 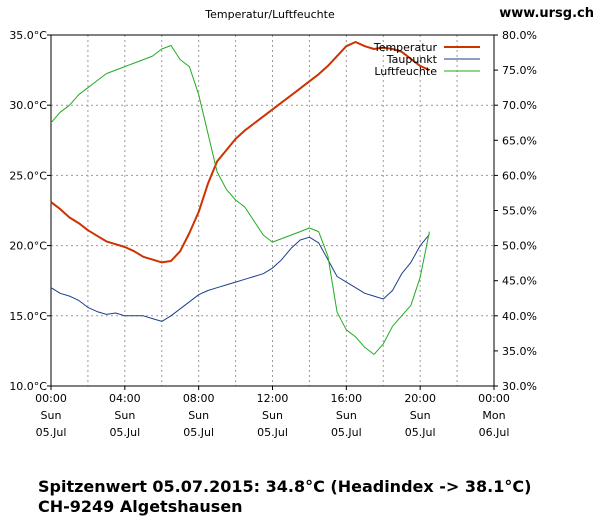 What do you see at coordinates (269, 14) in the screenshot?
I see `chart-title: Temperatur/Luftfeuchte` at bounding box center [269, 14].